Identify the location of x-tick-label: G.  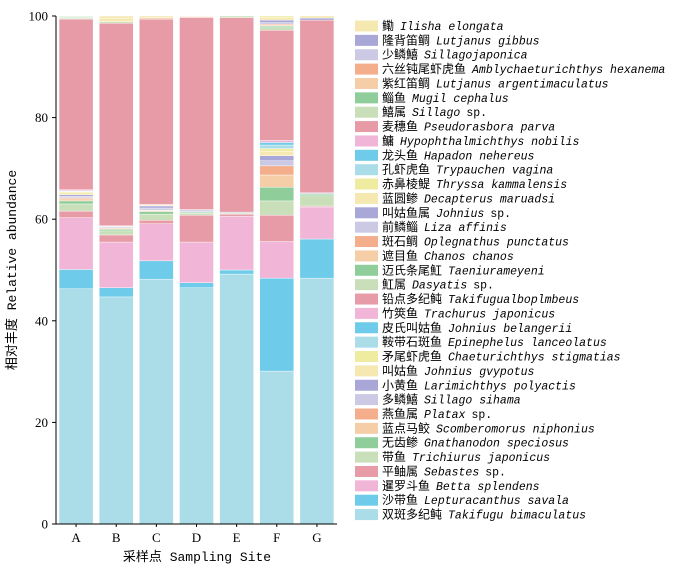
(316, 537).